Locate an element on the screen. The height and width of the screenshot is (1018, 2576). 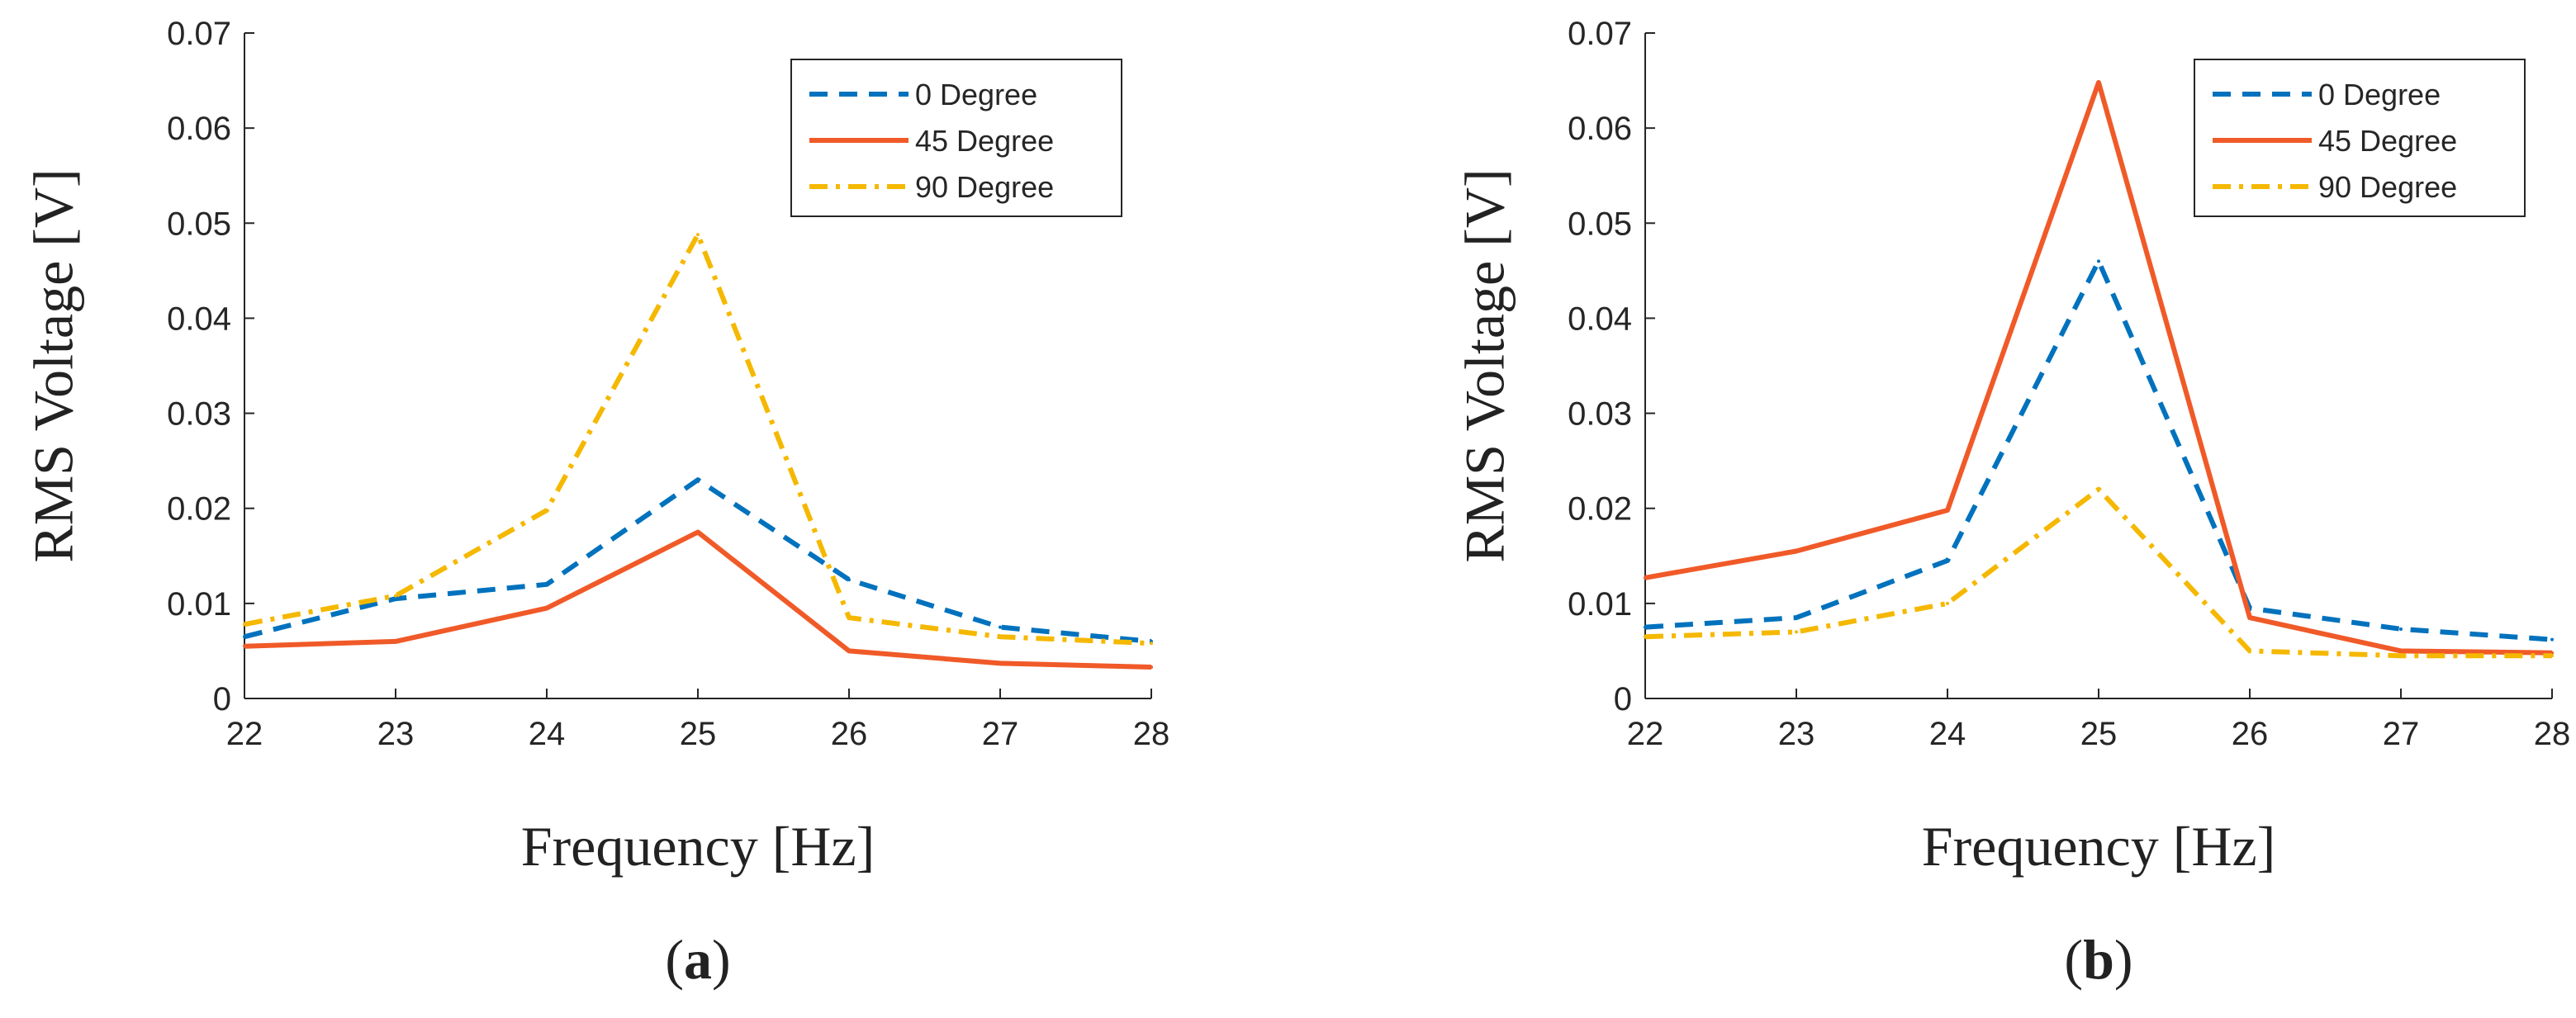
series-line-45-degree is located at coordinates (698, 599).